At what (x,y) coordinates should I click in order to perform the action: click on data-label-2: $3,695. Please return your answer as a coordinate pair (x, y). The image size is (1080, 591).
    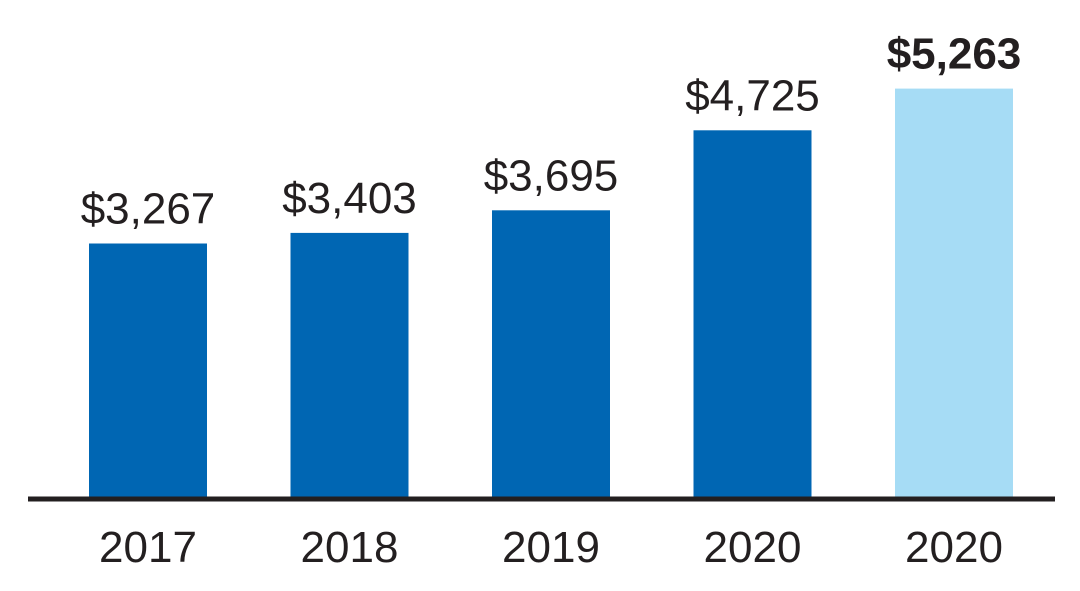
    Looking at the image, I should click on (551, 175).